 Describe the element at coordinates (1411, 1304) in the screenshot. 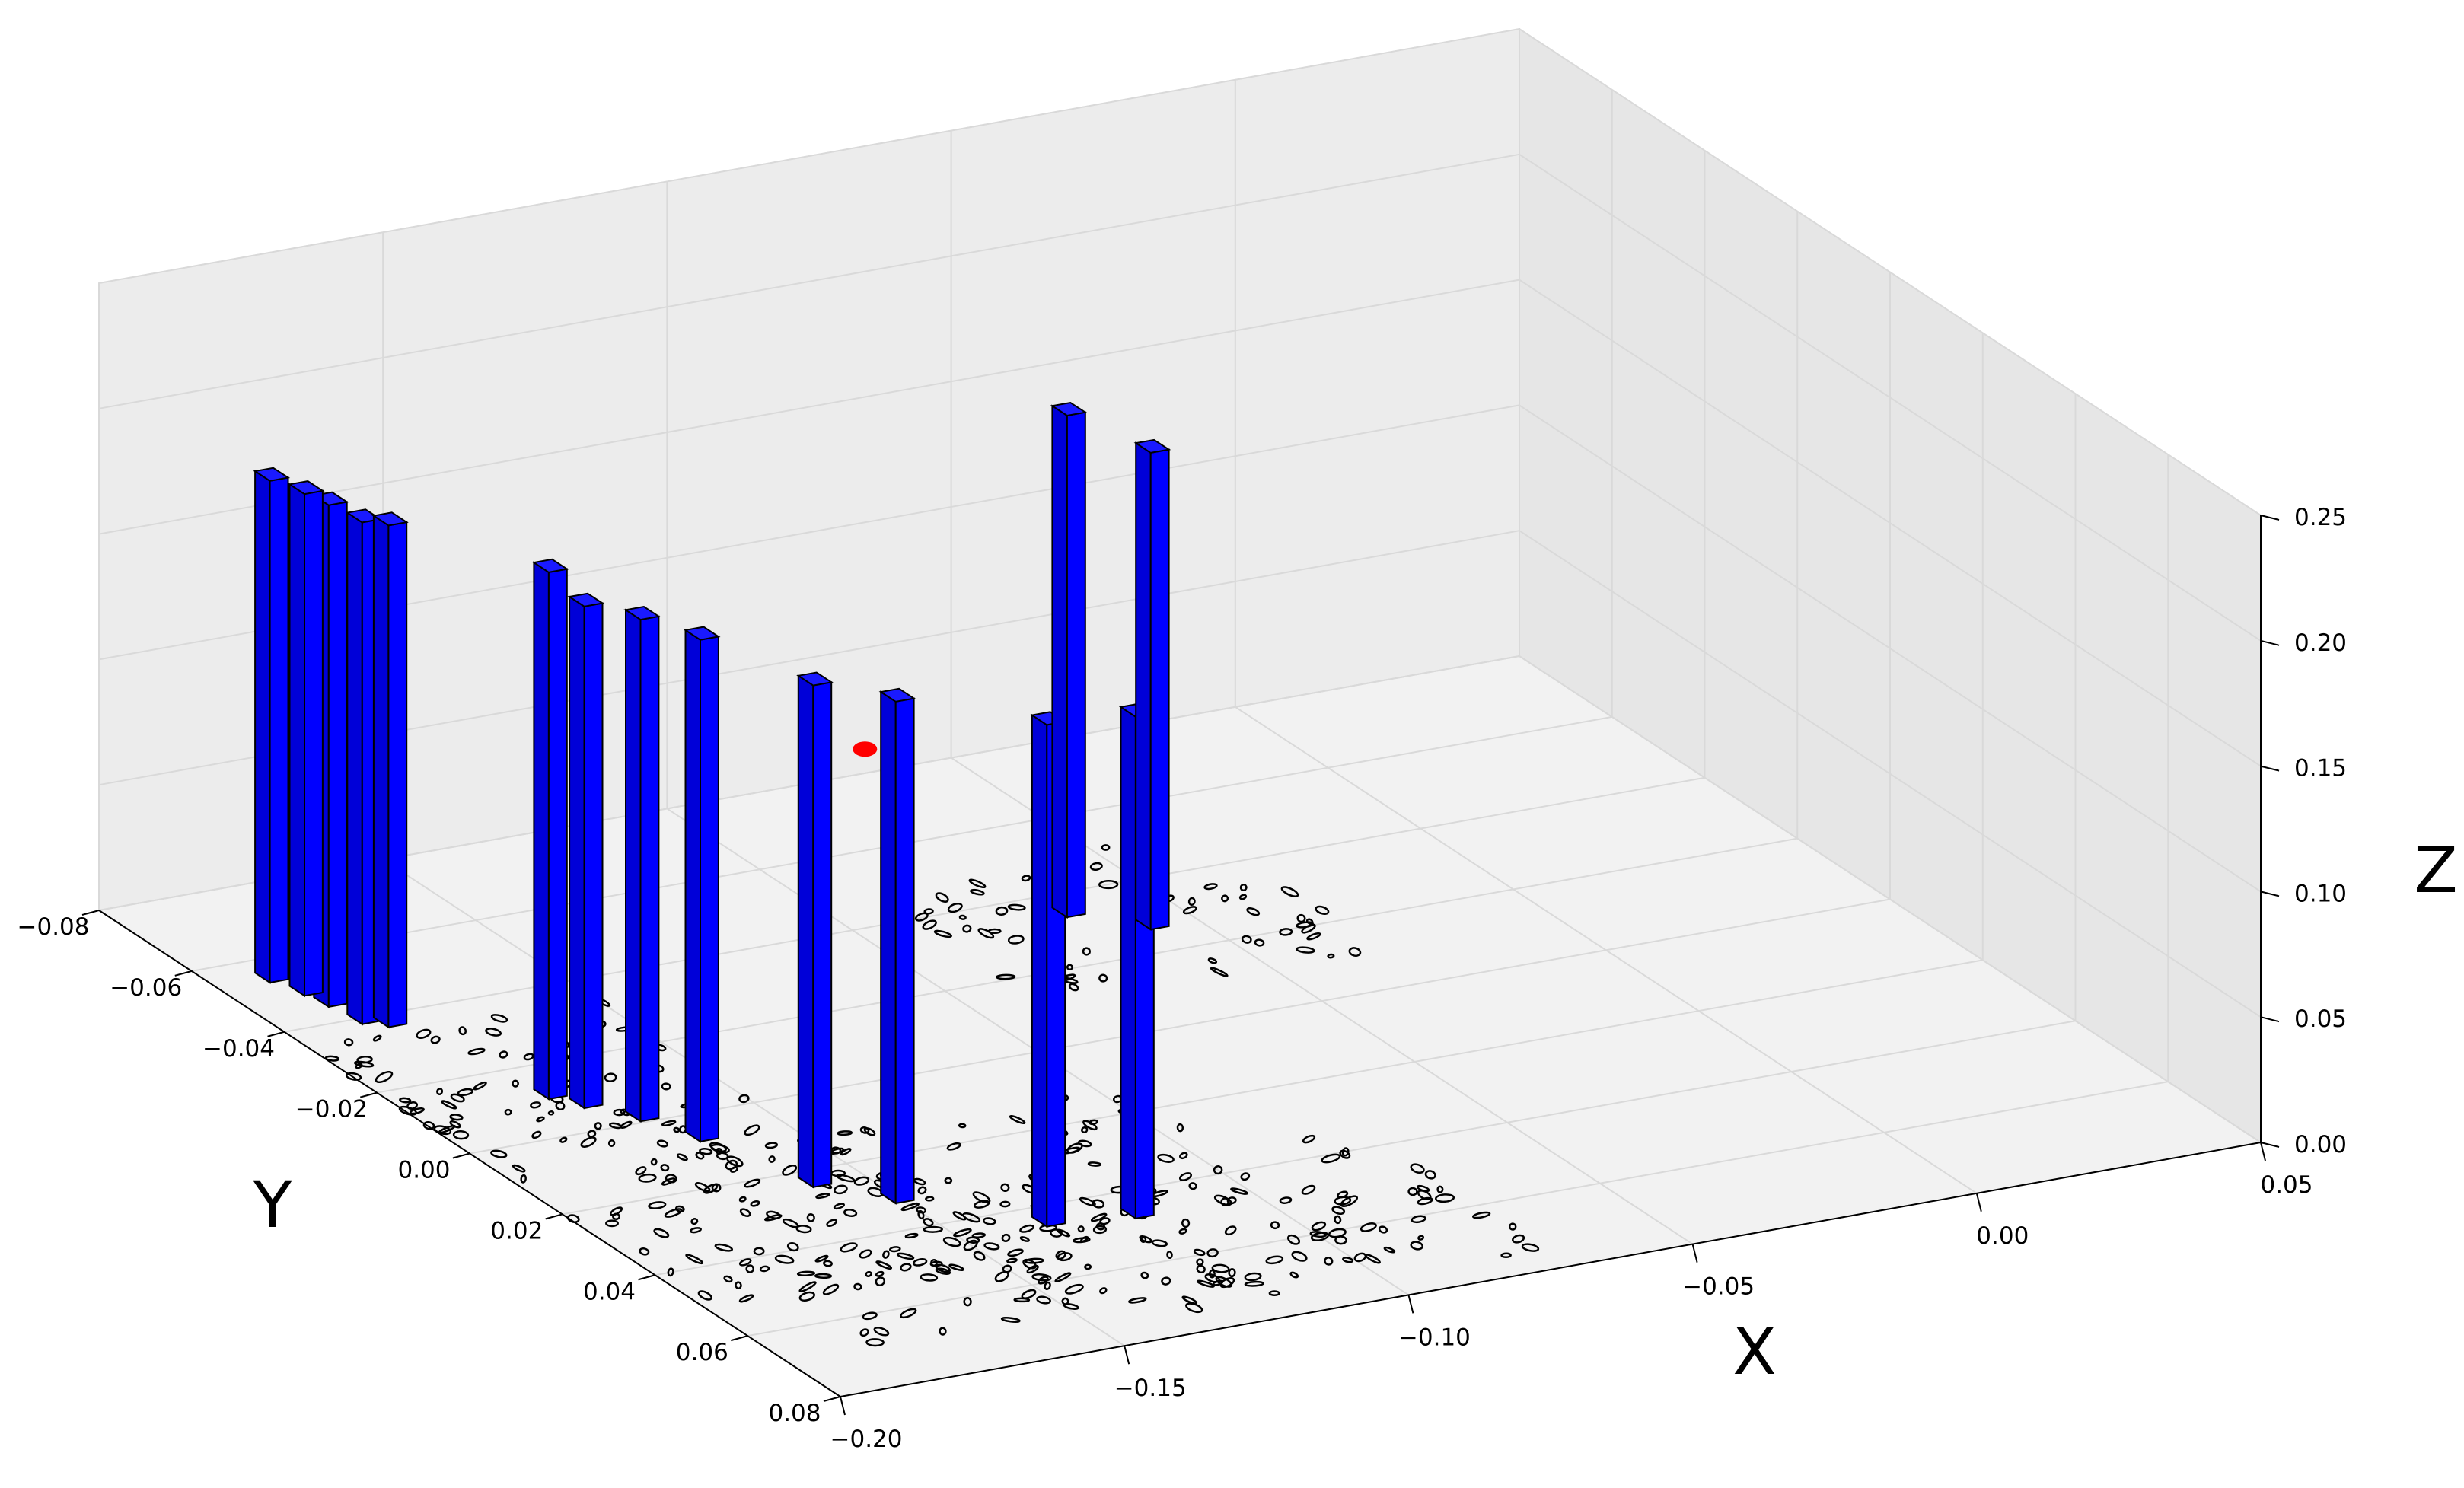

I see `x-tick` at that location.